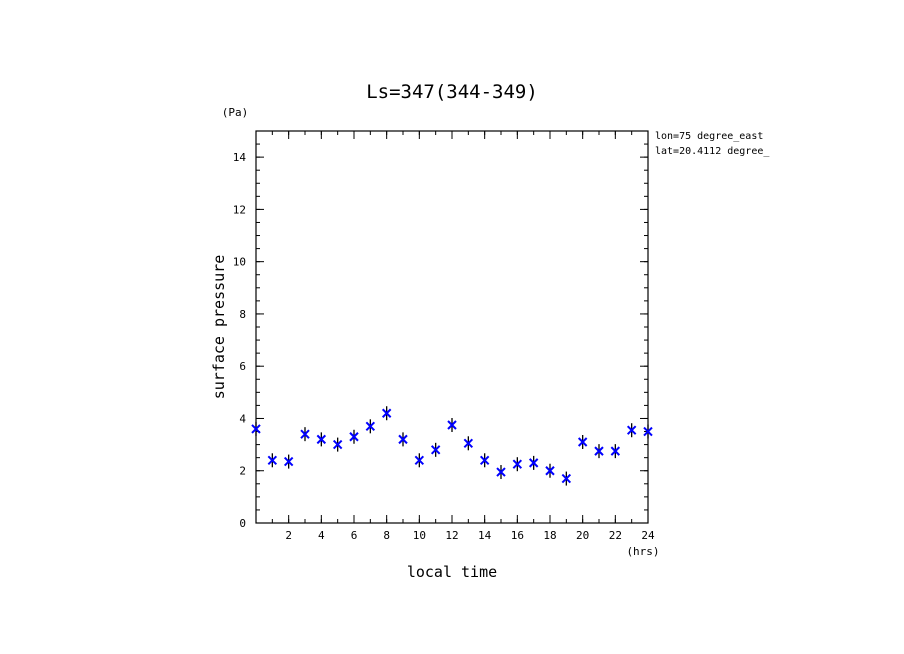 This screenshot has width=904, height=654. Describe the element at coordinates (517, 535) in the screenshot. I see `x-tick-label: 16` at that location.